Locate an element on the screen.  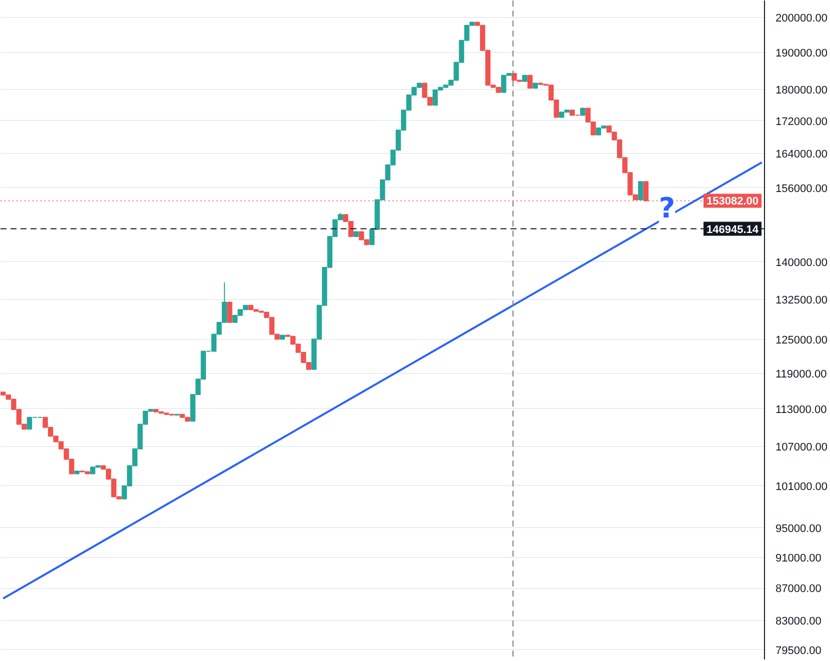
y-tick-label: 91000.00 is located at coordinates (799, 558).